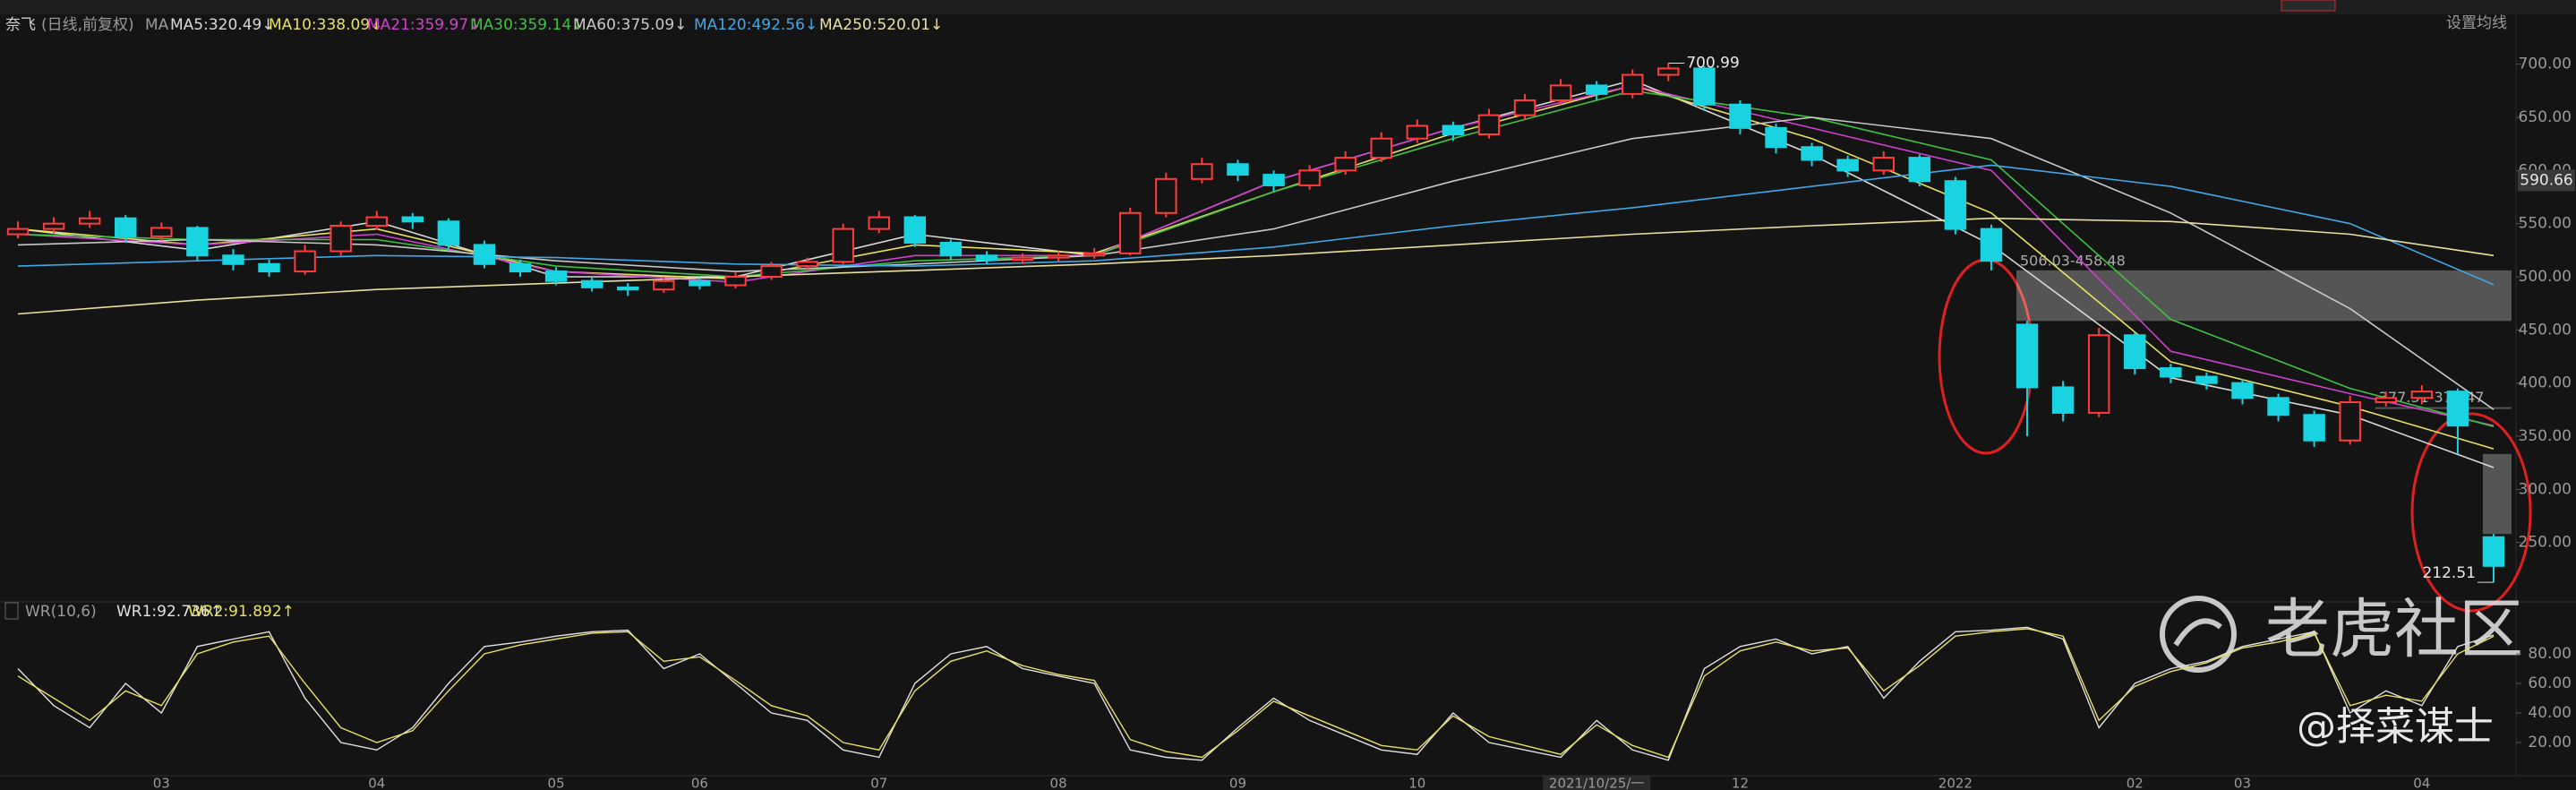 This screenshot has width=2576, height=790. I want to click on gap-label: 506.03-458.48, so click(2073, 260).